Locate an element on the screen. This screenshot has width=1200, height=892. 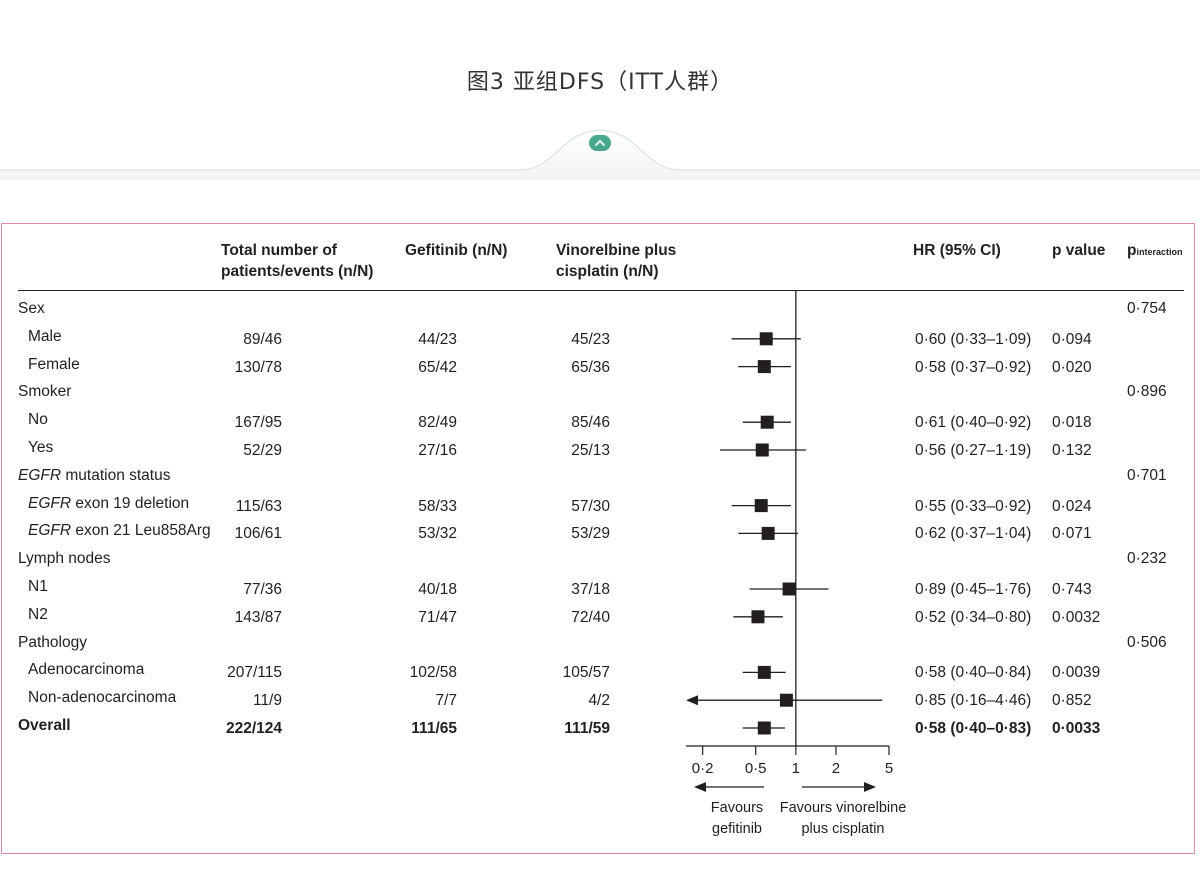
p-interaction-cell: 0·896 is located at coordinates (1147, 392).